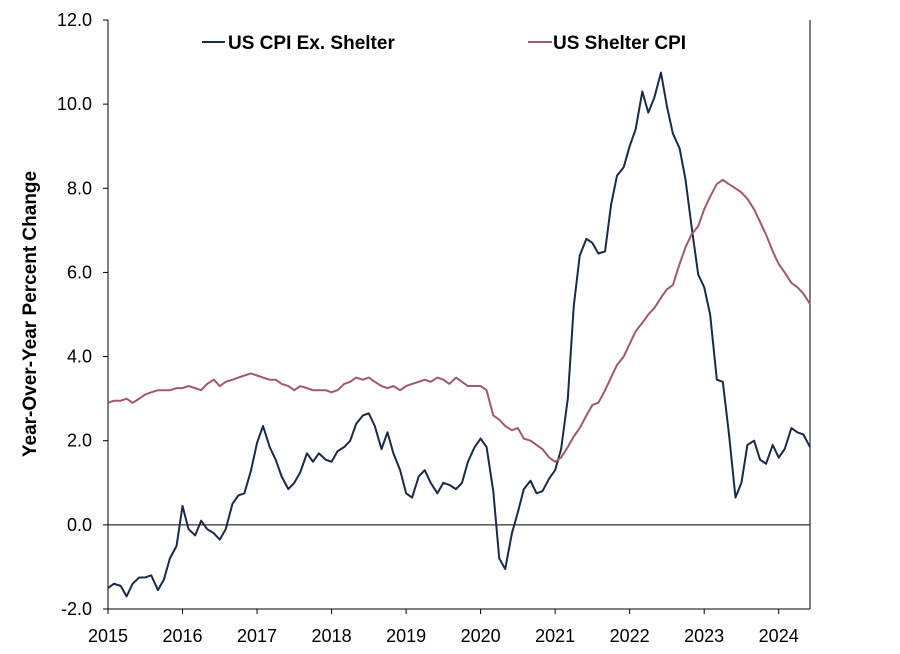 This screenshot has height=654, width=900. Describe the element at coordinates (630, 636) in the screenshot. I see `x-tick-label: 2022` at that location.